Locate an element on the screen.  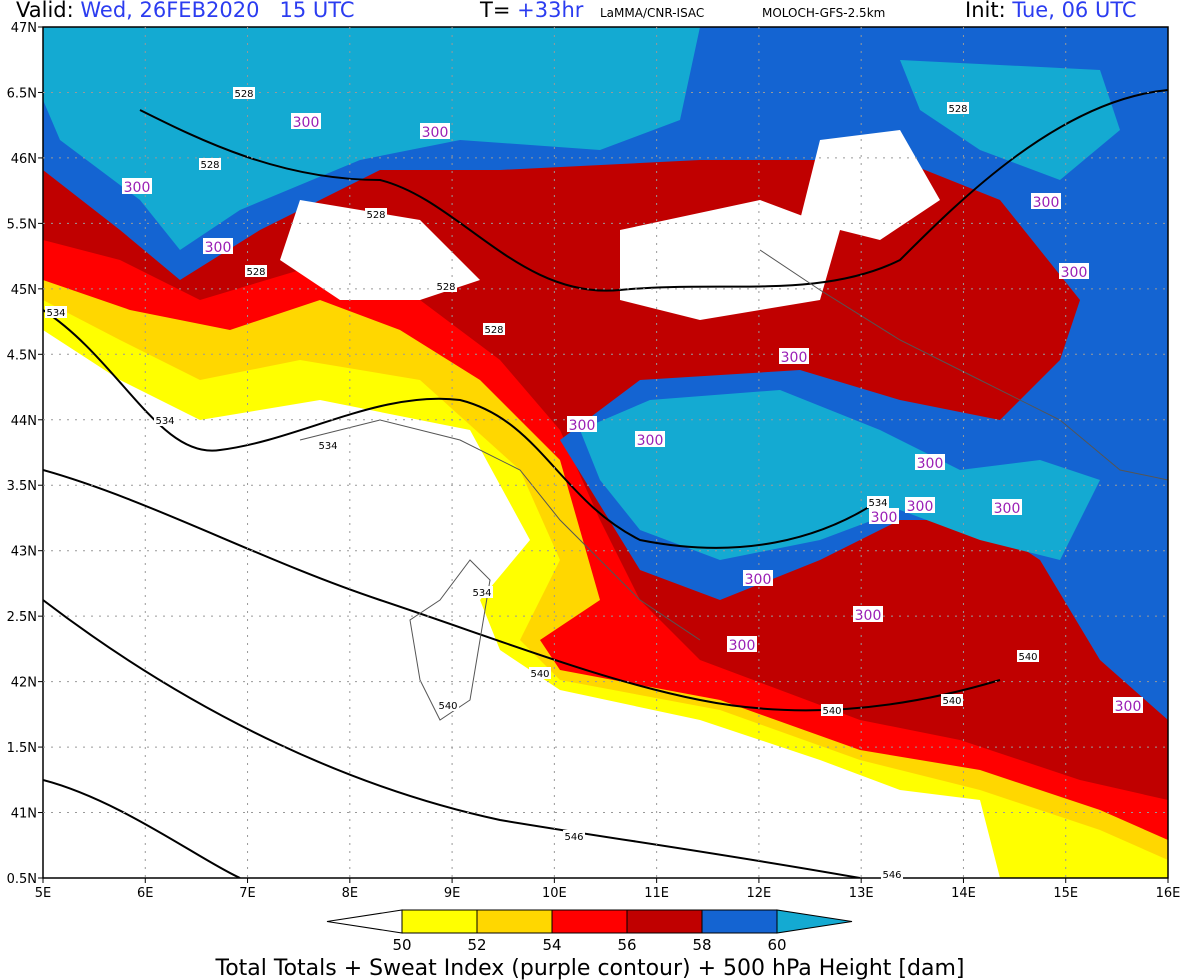
field-cyan is located at coordinates (371, 138).